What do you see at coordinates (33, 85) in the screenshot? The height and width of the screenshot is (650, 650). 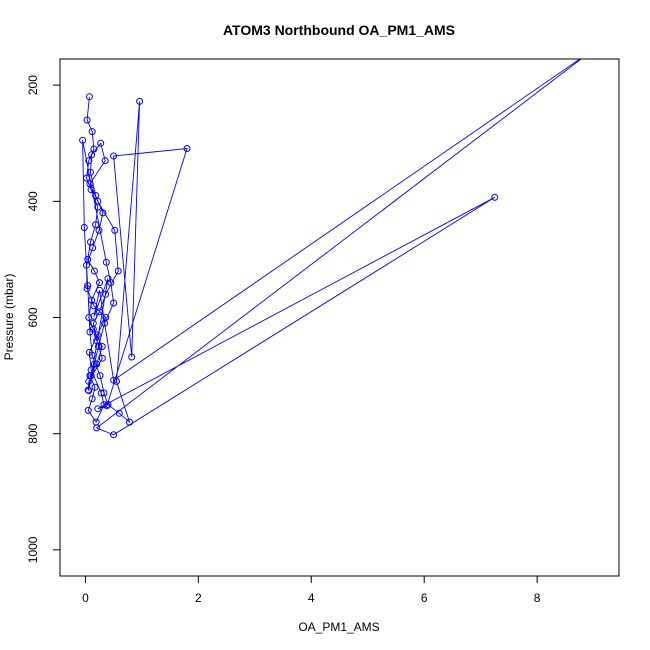 I see `y-tick-label: 200` at bounding box center [33, 85].